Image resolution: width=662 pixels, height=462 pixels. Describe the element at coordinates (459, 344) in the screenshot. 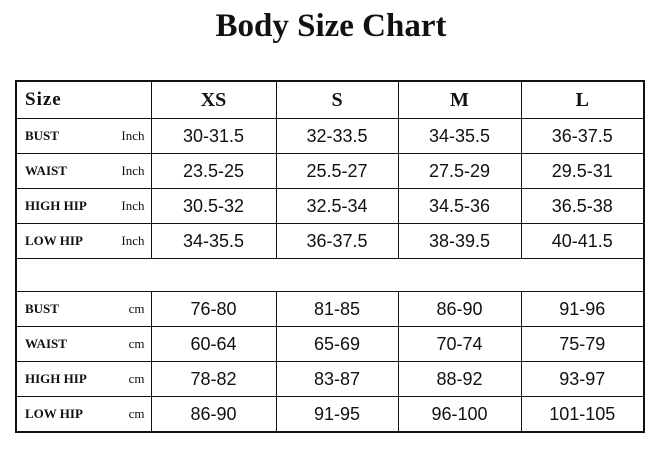

I see `cell: 70-74` at that location.